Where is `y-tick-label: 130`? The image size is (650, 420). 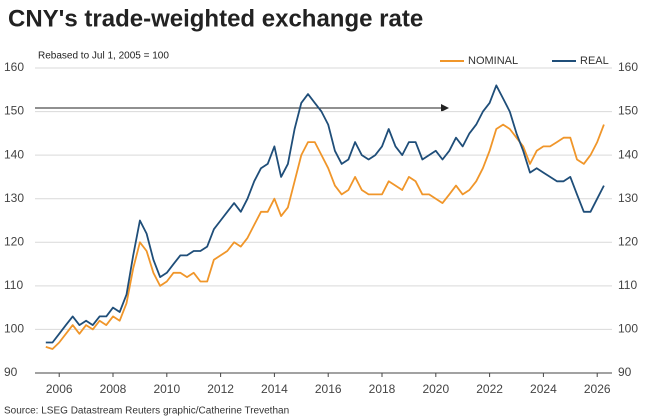 y-tick-label: 130 is located at coordinates (14, 198).